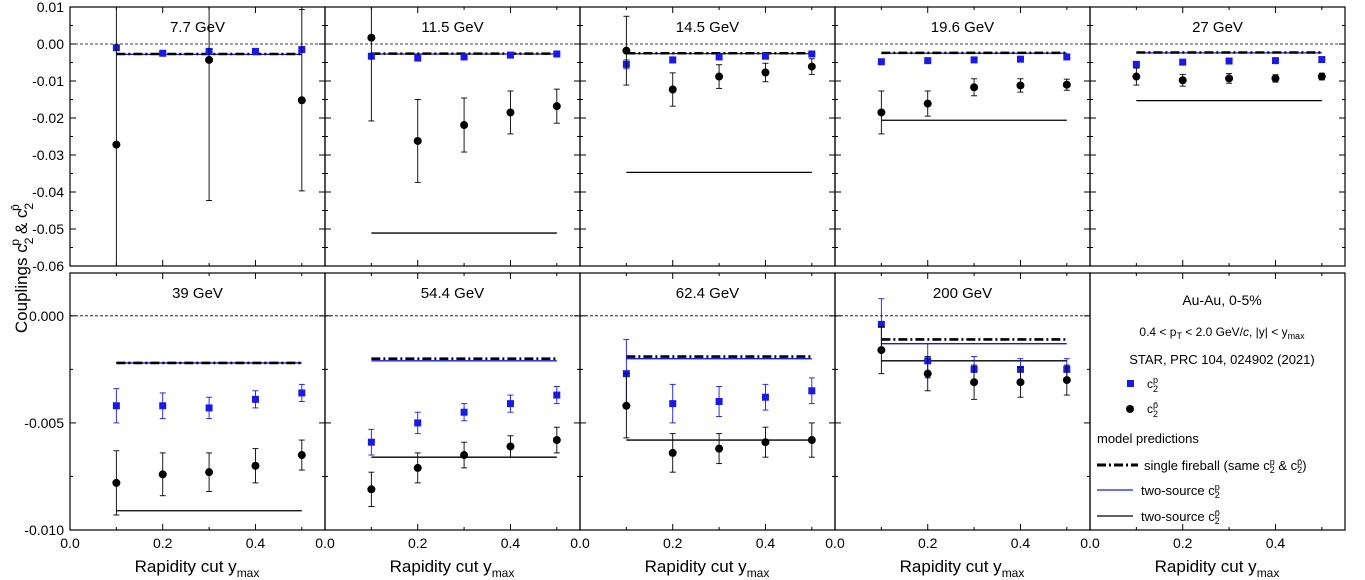 The height and width of the screenshot is (580, 1365). I want to click on legend-proton-marker, so click(1130, 383).